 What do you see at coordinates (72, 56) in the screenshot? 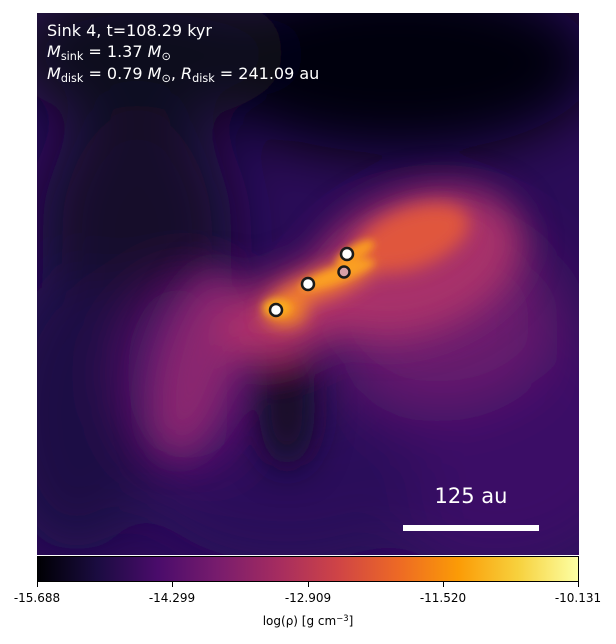
I see `sink-mass-subscript: sink` at bounding box center [72, 56].